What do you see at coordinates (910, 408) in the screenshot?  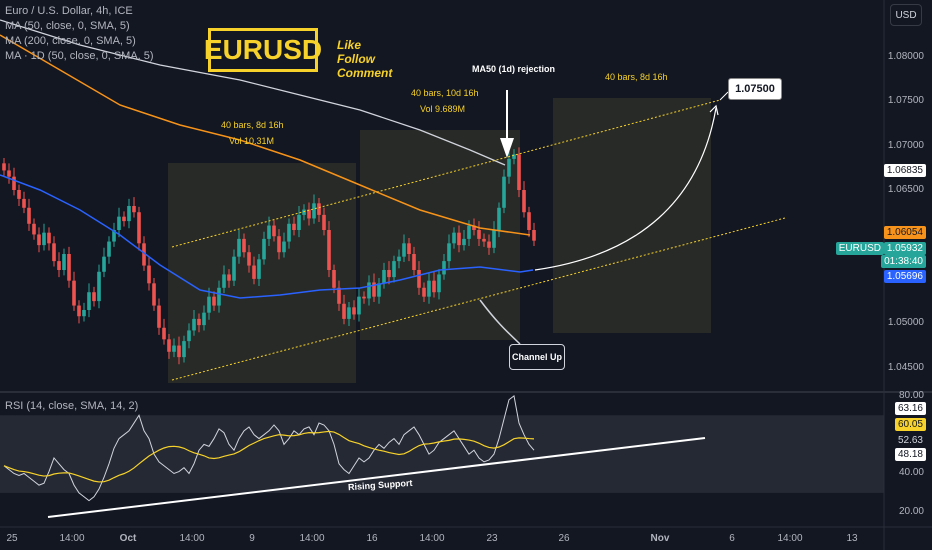 I see `rsi-tag-1: 63.16` at bounding box center [910, 408].